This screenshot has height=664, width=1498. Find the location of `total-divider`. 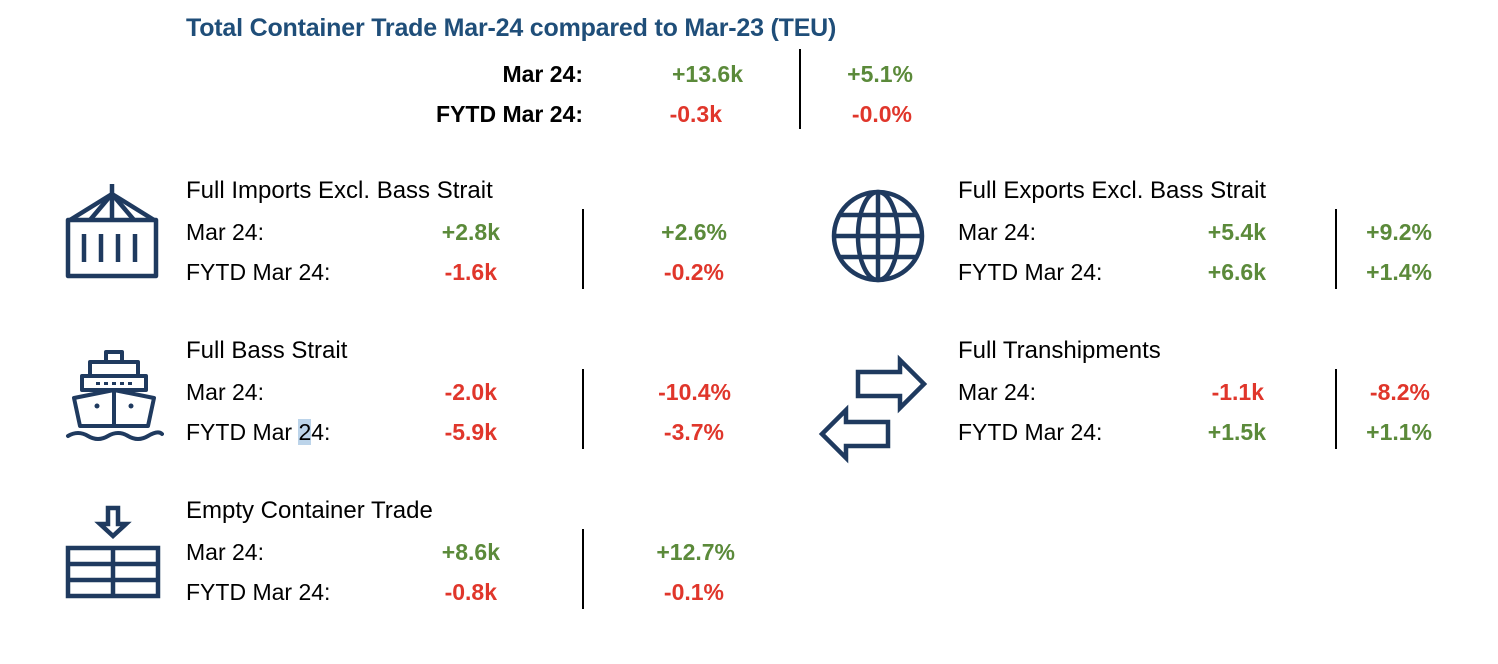

total-divider is located at coordinates (800, 89).